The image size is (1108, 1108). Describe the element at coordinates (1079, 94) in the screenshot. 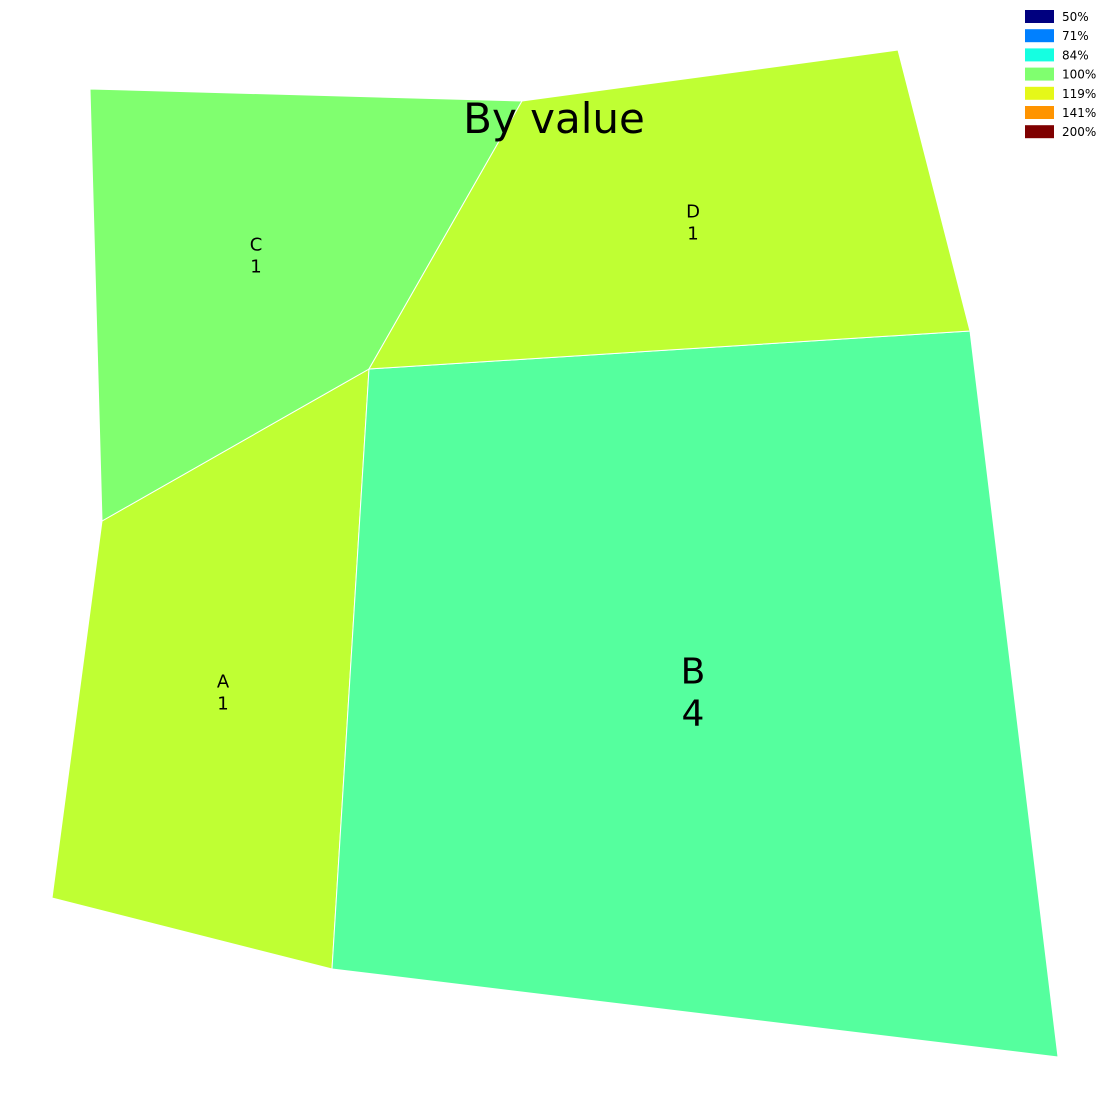

I see `legend-label: 119%` at that location.